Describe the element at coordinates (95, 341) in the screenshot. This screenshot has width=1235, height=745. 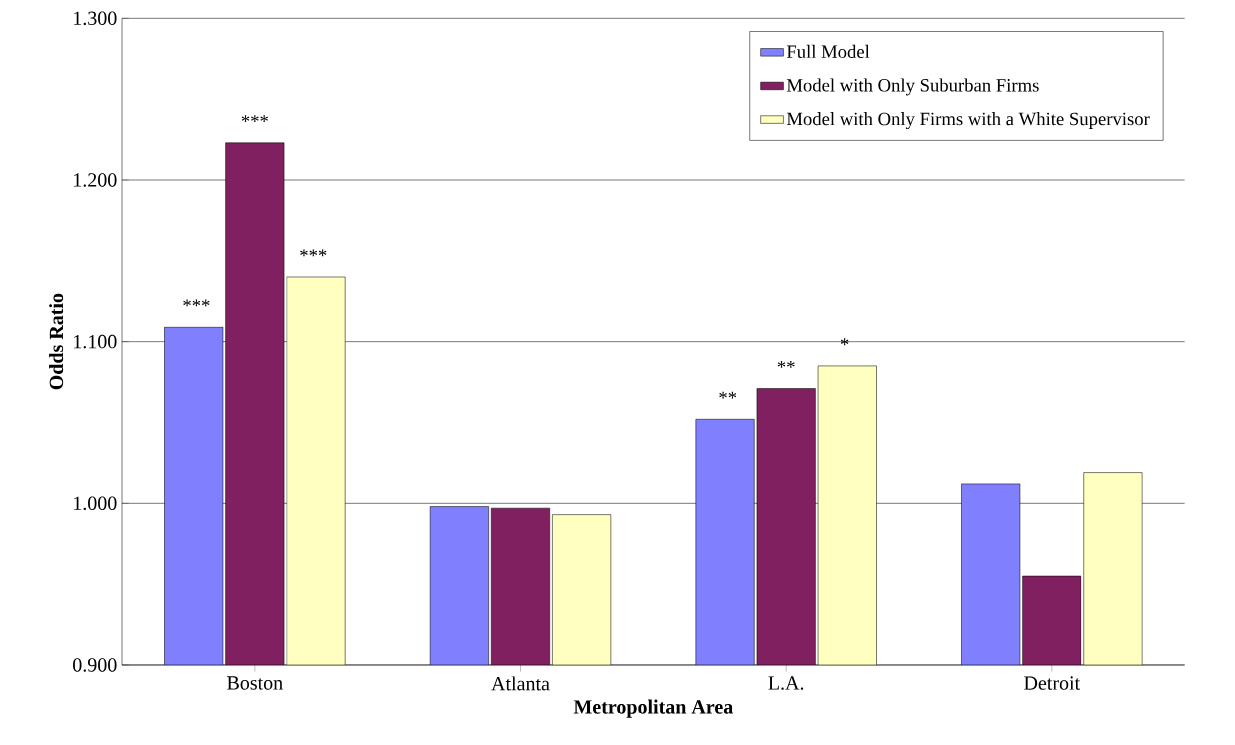
I see `y-tick-label: 1.100` at that location.